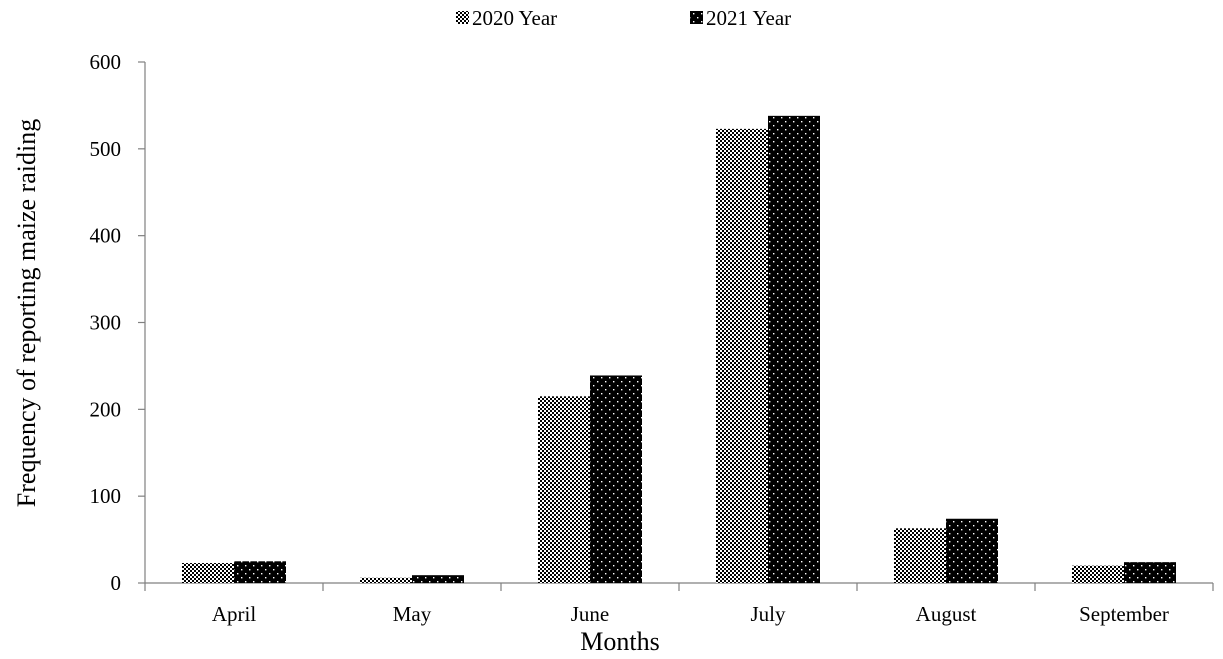 This screenshot has height=659, width=1223. What do you see at coordinates (590, 614) in the screenshot?
I see `x-tick-label: June` at bounding box center [590, 614].